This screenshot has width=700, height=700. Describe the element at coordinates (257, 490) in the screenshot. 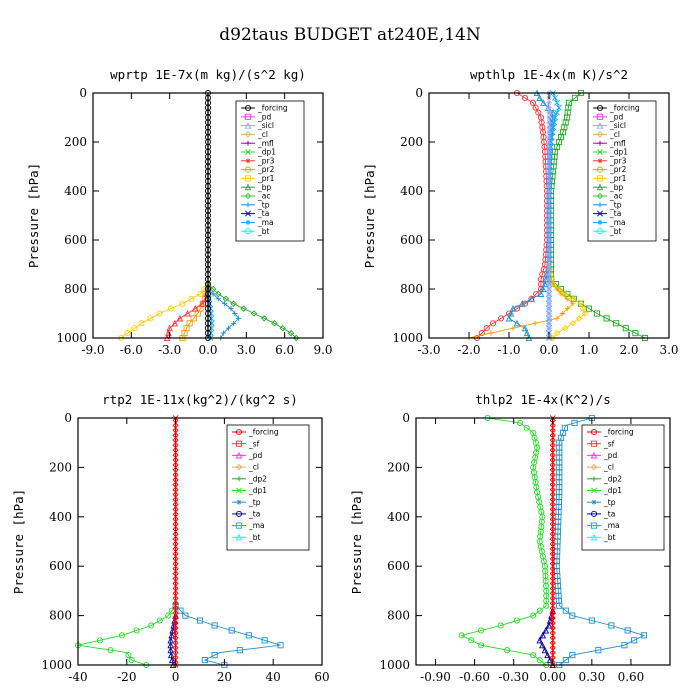

I see `legend-label: _dp1` at that location.